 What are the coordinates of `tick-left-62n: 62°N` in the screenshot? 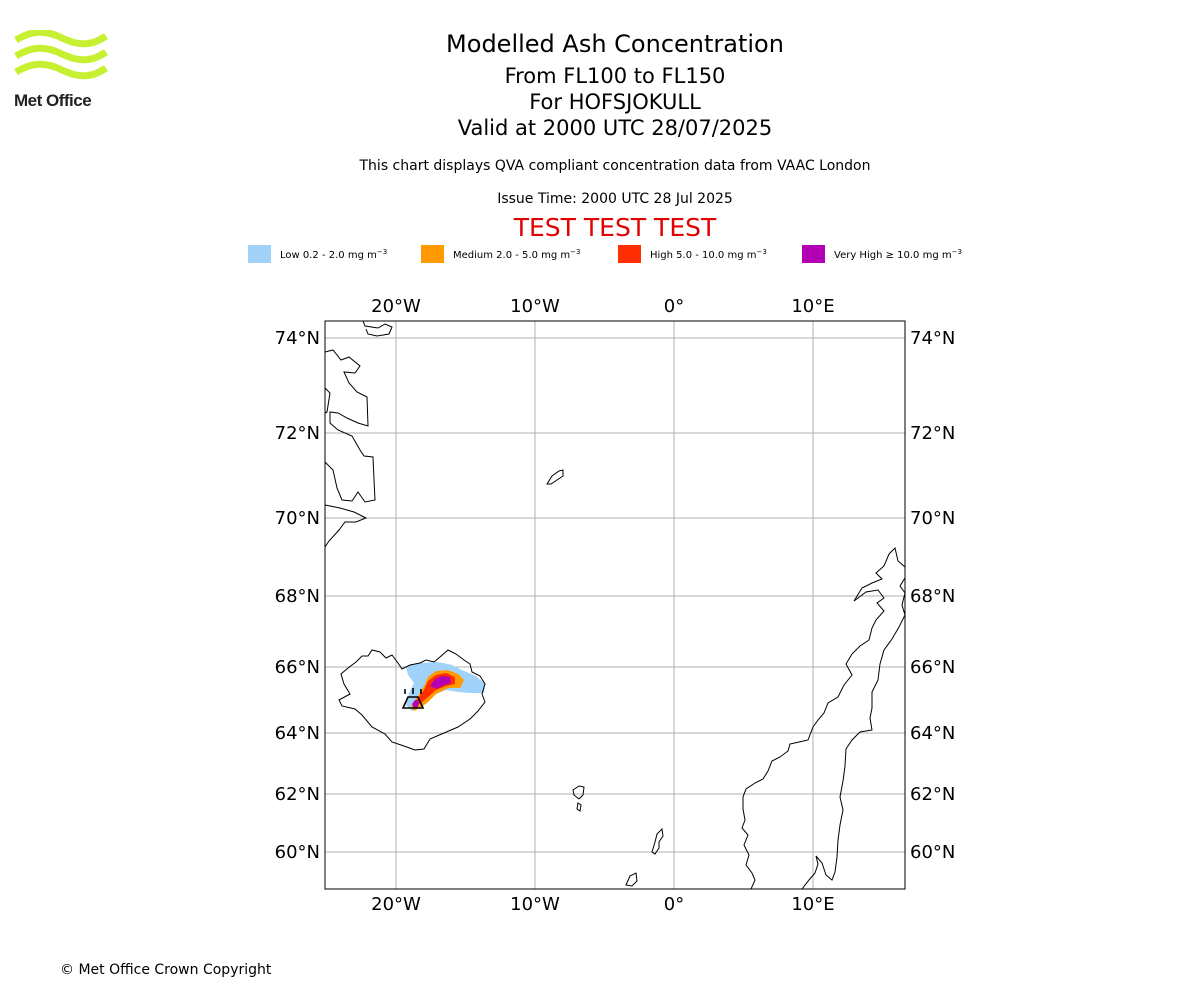 It's located at (297, 794).